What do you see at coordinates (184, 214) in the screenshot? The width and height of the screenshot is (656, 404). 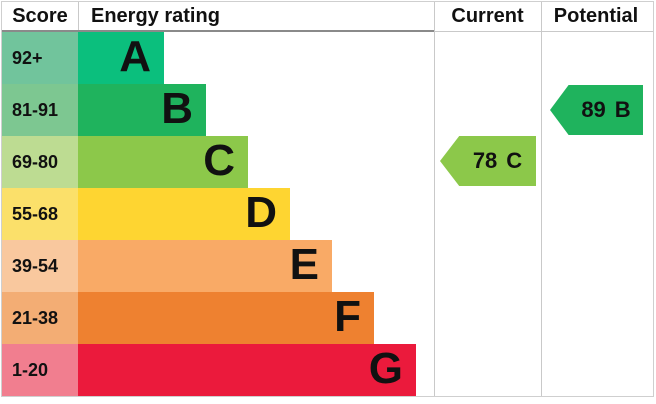 I see `rating-bar-d: D` at bounding box center [184, 214].